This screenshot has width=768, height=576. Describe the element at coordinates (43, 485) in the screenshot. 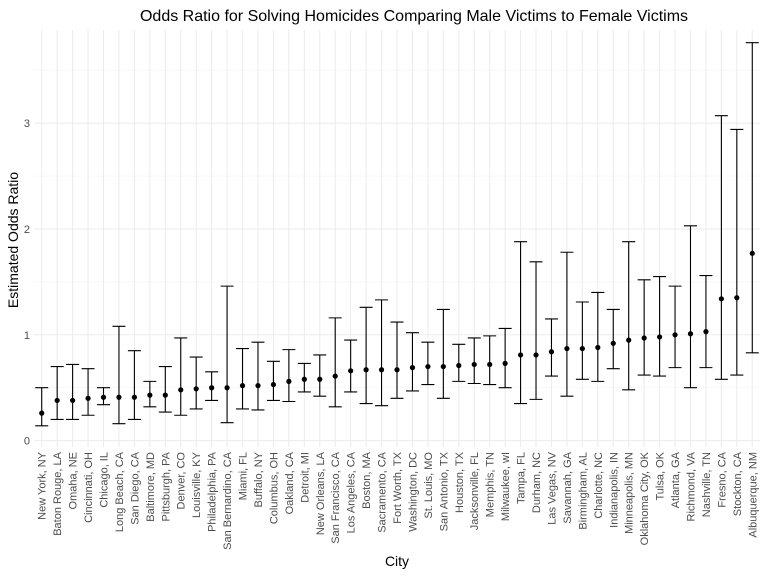

I see `x-tick-label: New York, NY` at that location.